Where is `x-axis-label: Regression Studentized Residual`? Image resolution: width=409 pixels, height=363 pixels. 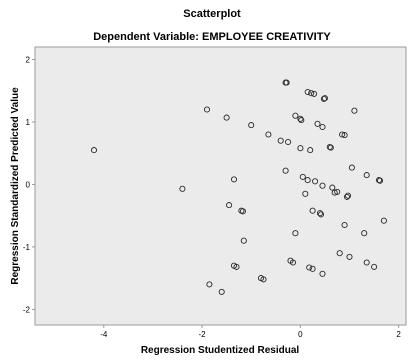
x-axis-label: Regression Studentized Residual is located at coordinates (220, 350).